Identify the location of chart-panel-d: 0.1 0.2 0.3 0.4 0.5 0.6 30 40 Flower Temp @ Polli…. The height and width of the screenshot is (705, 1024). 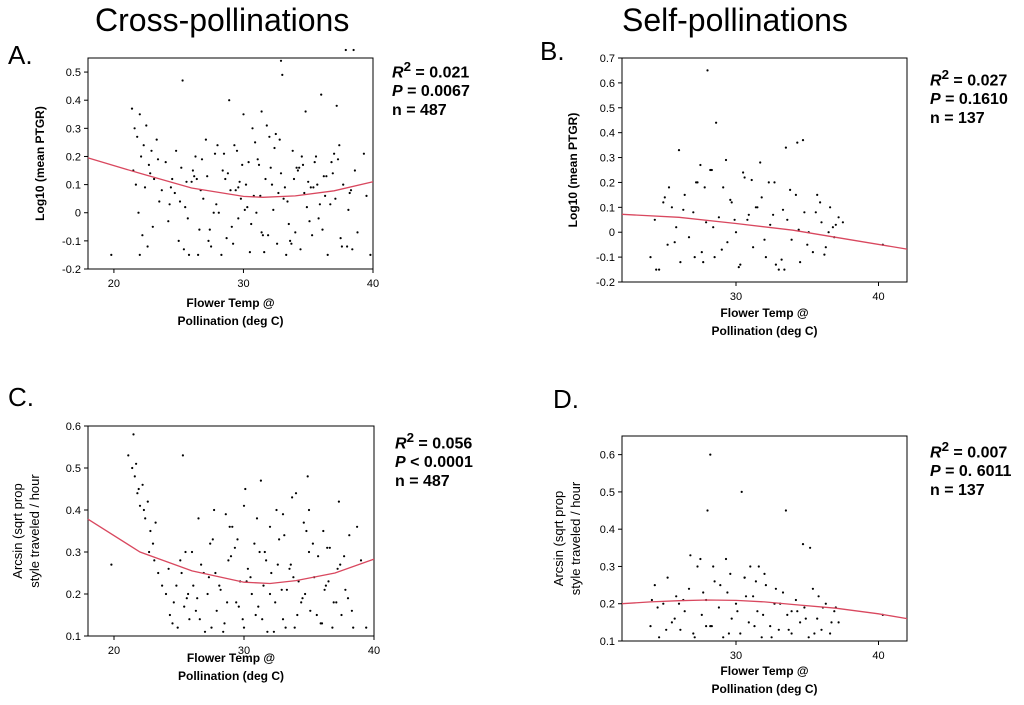
(729, 565).